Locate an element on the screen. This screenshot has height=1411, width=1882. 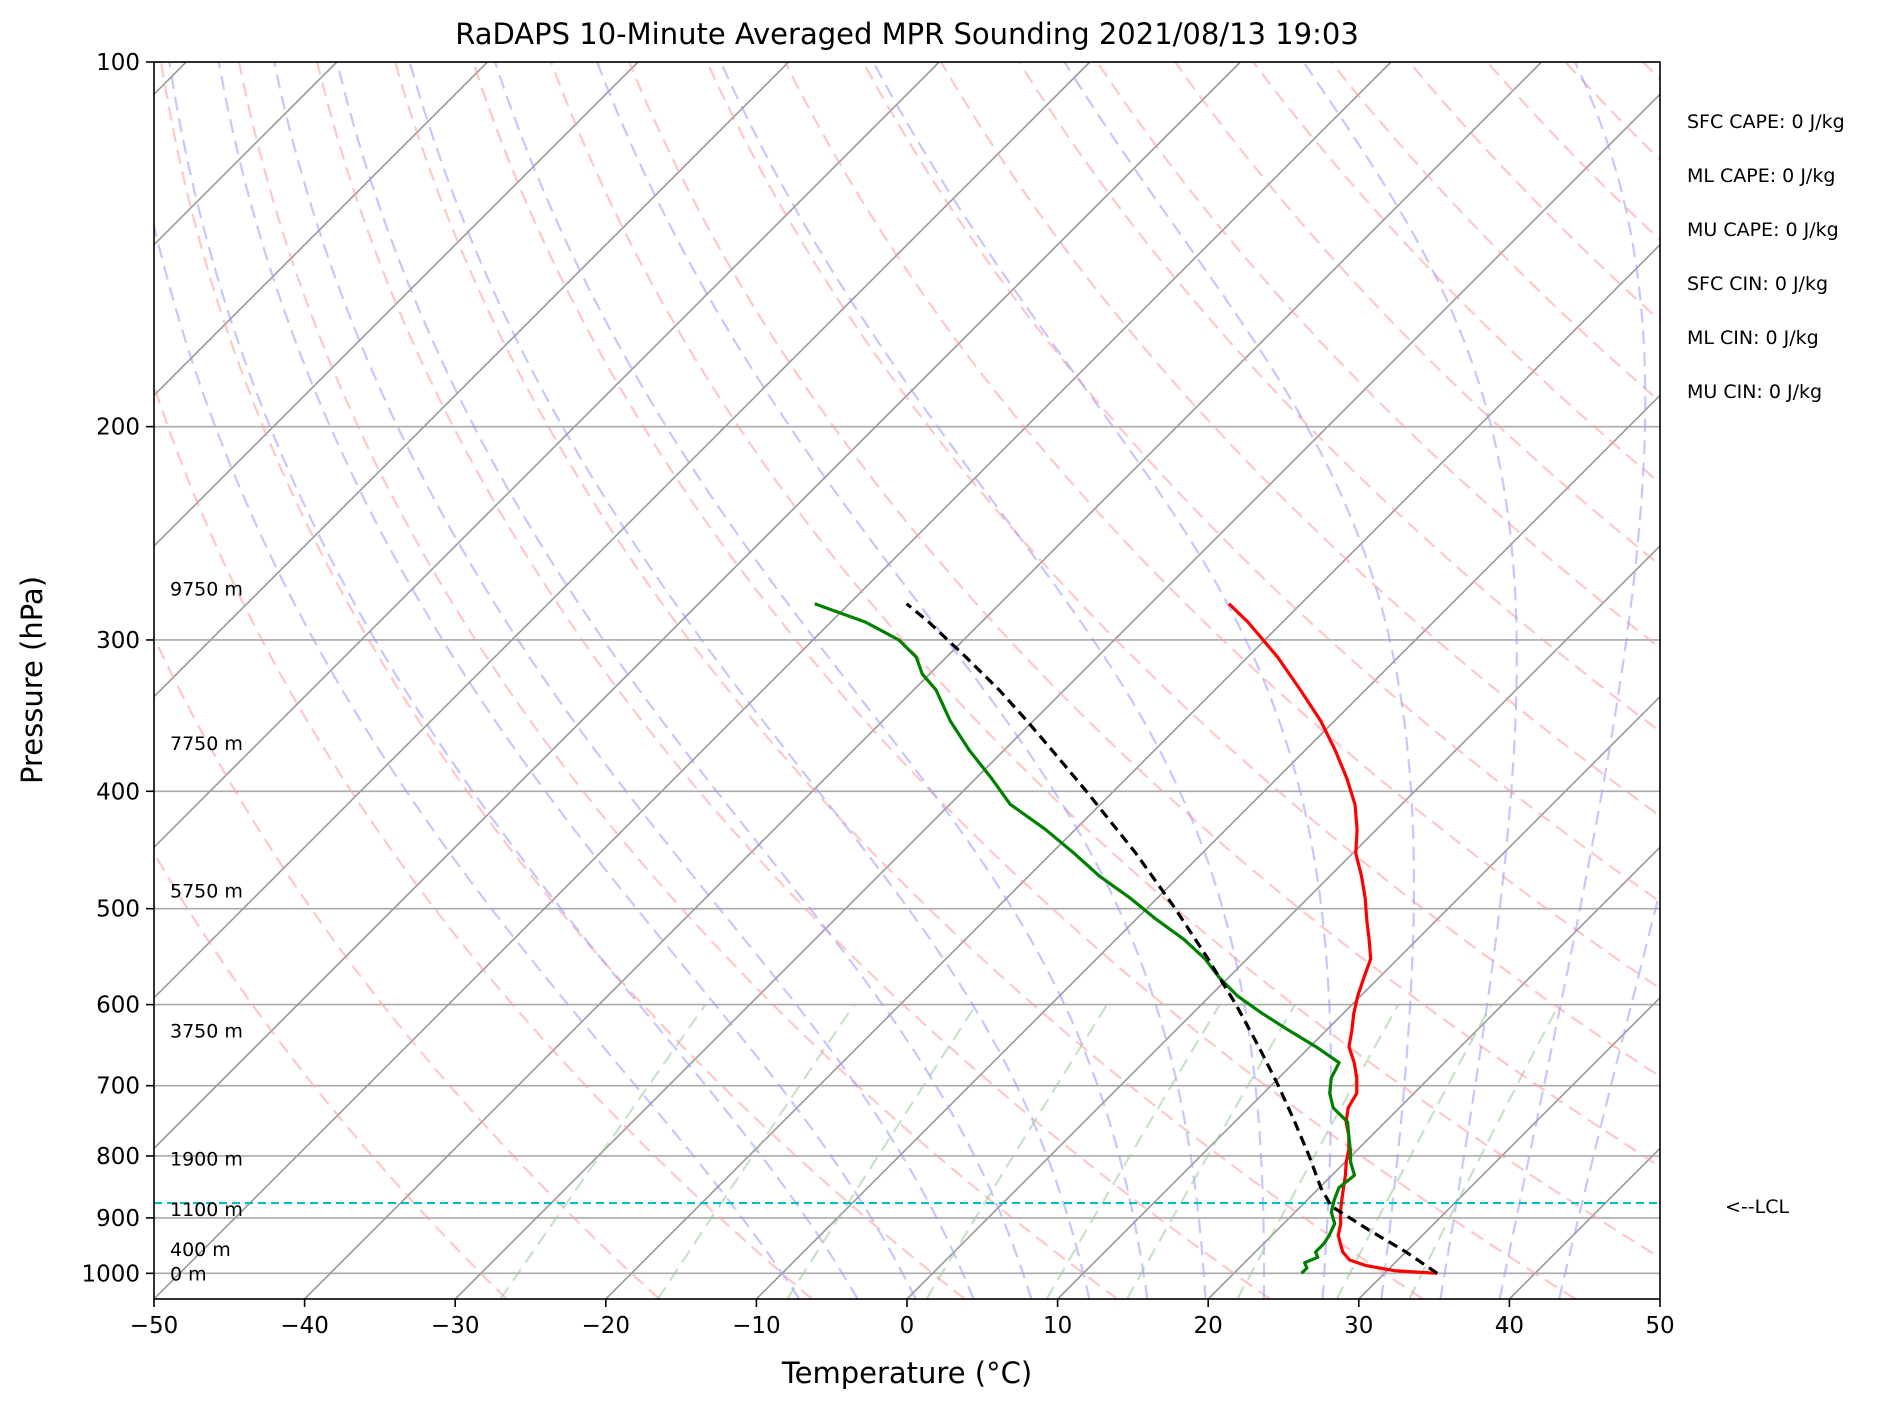
x-tick-label: −20 is located at coordinates (606, 1326).